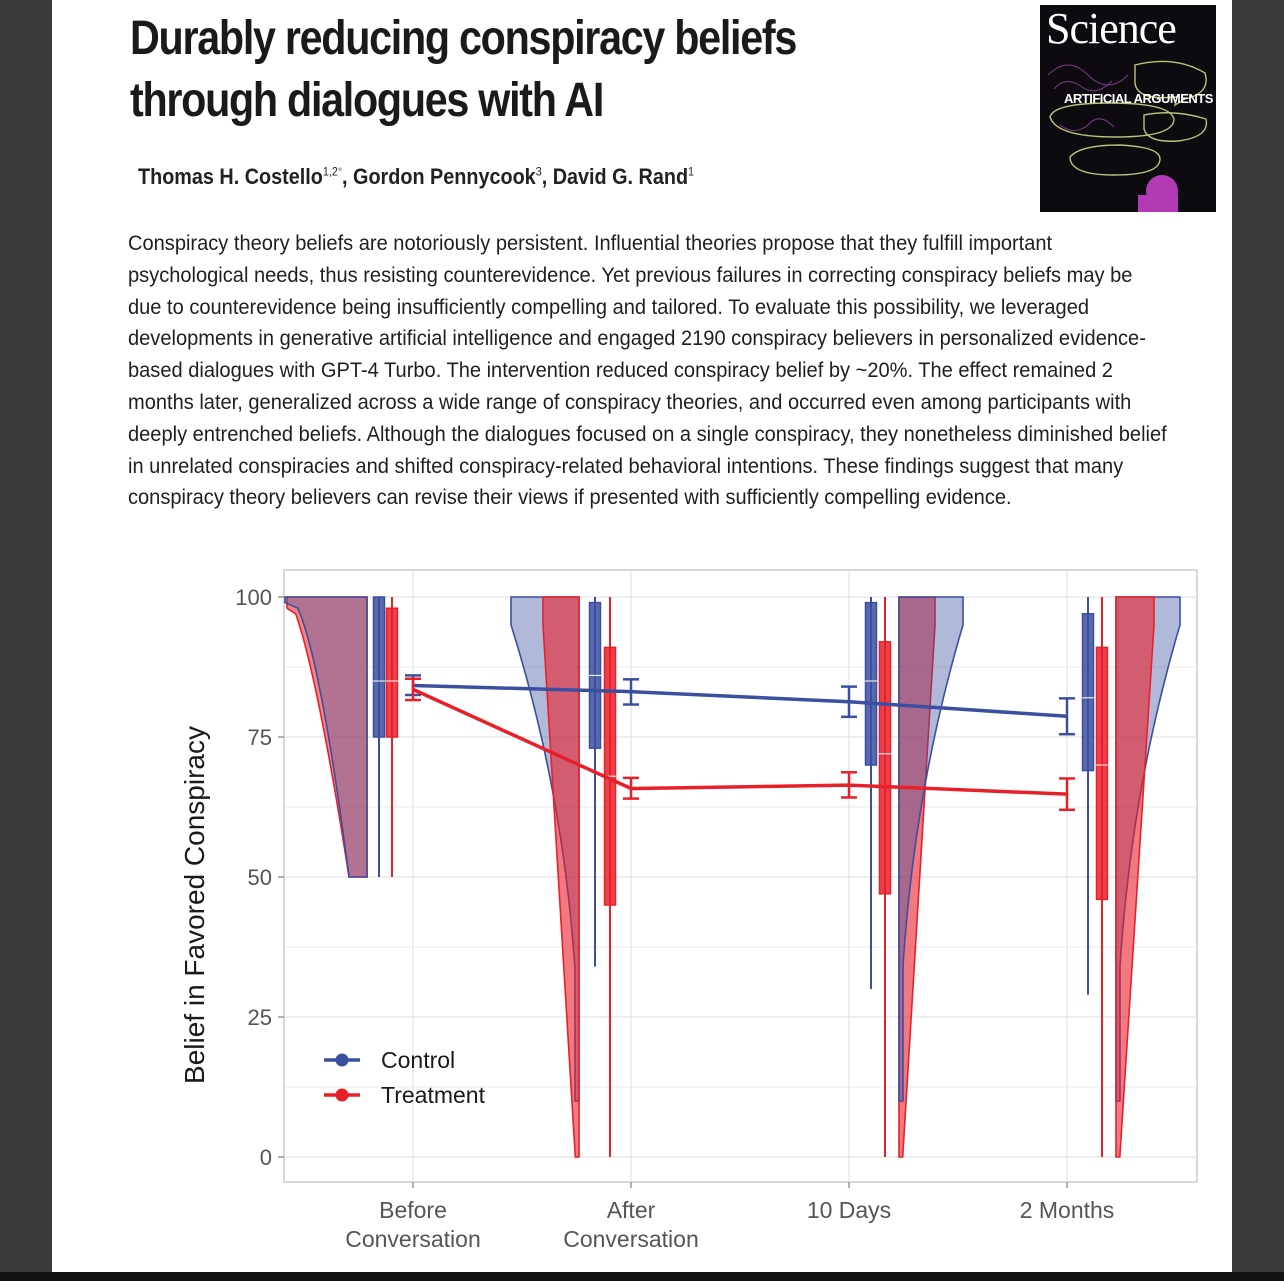  I want to click on legend-label: Control, so click(418, 1060).